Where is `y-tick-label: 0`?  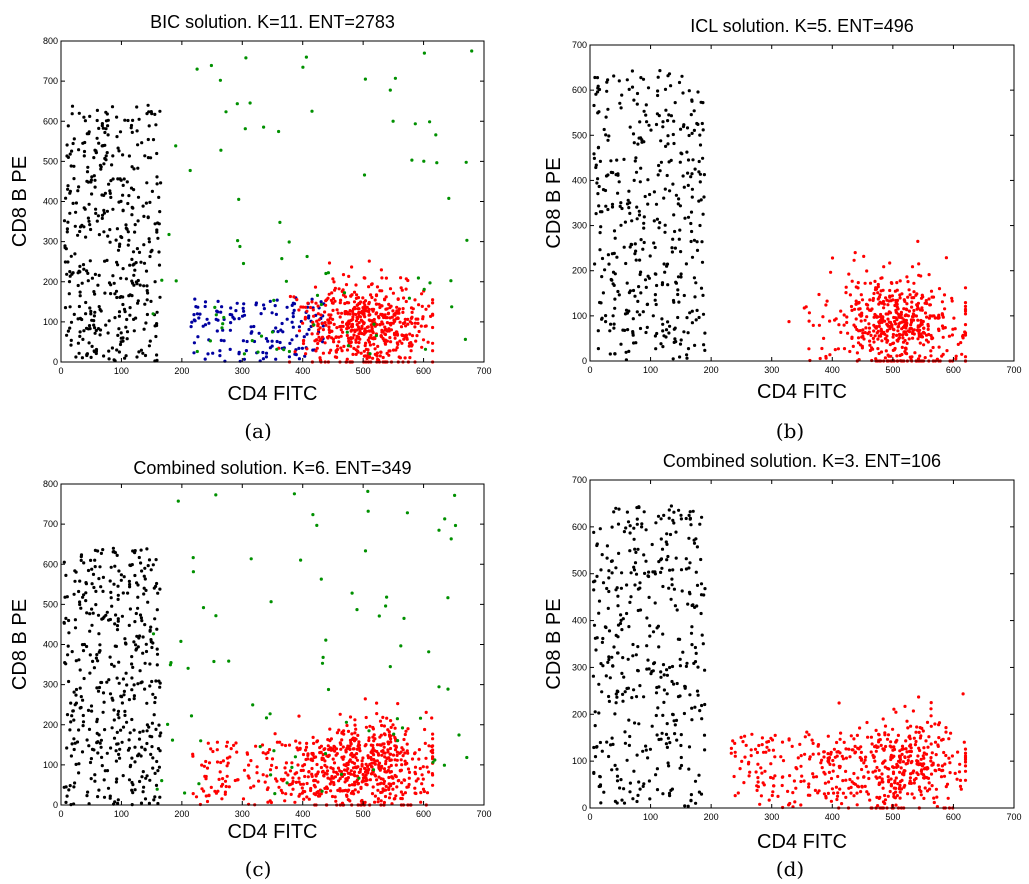
y-tick-label: 0 is located at coordinates (584, 361).